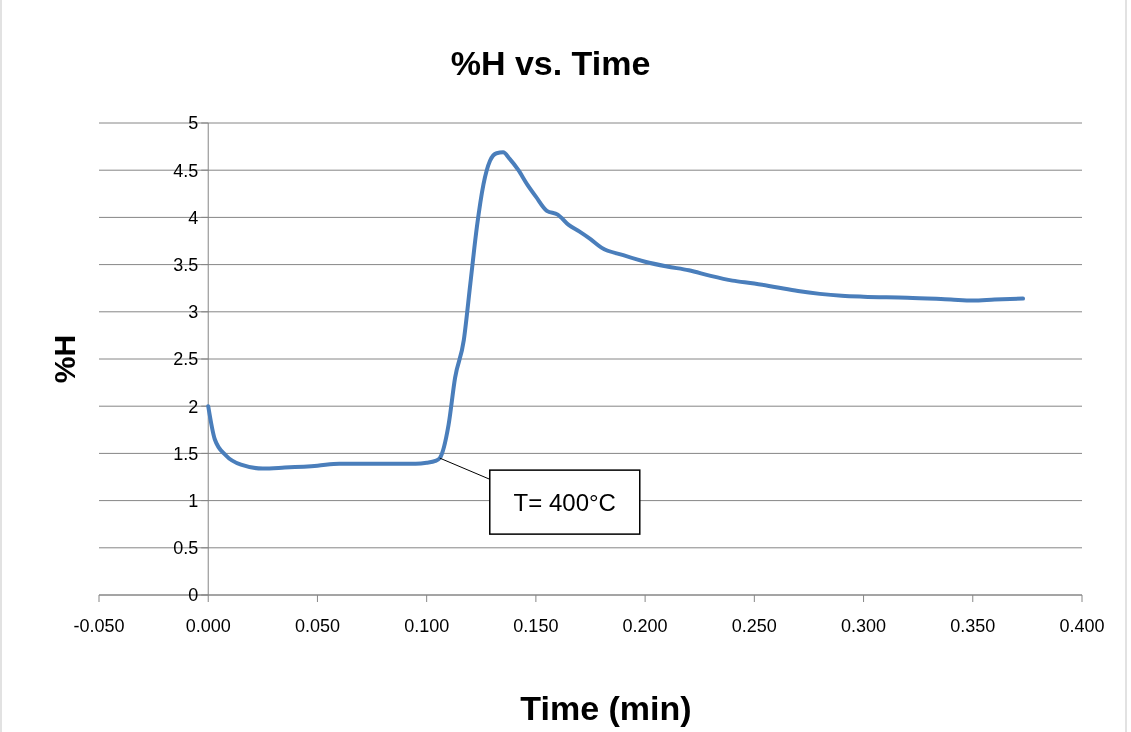 The height and width of the screenshot is (732, 1131). I want to click on y-tick-label: 1, so click(193, 500).